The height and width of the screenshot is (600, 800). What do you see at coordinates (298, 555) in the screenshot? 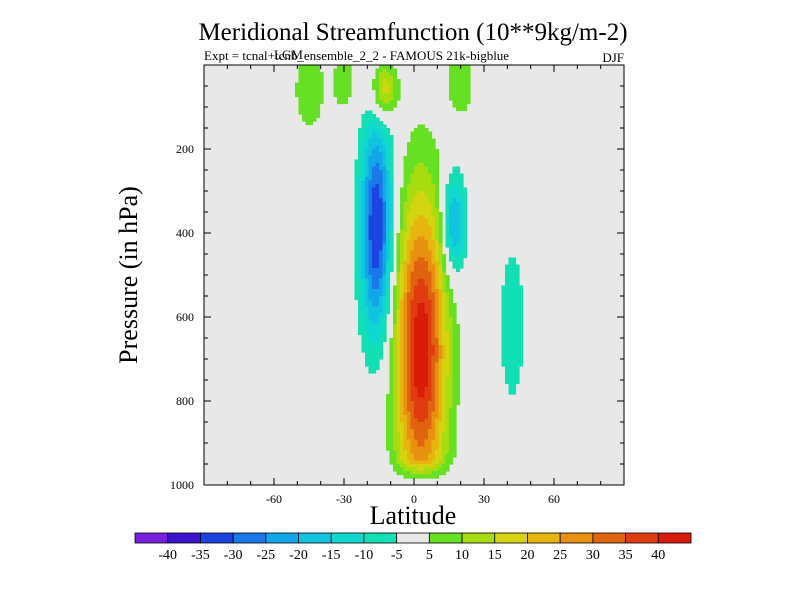
I see `colorbar-label: -20` at bounding box center [298, 555].